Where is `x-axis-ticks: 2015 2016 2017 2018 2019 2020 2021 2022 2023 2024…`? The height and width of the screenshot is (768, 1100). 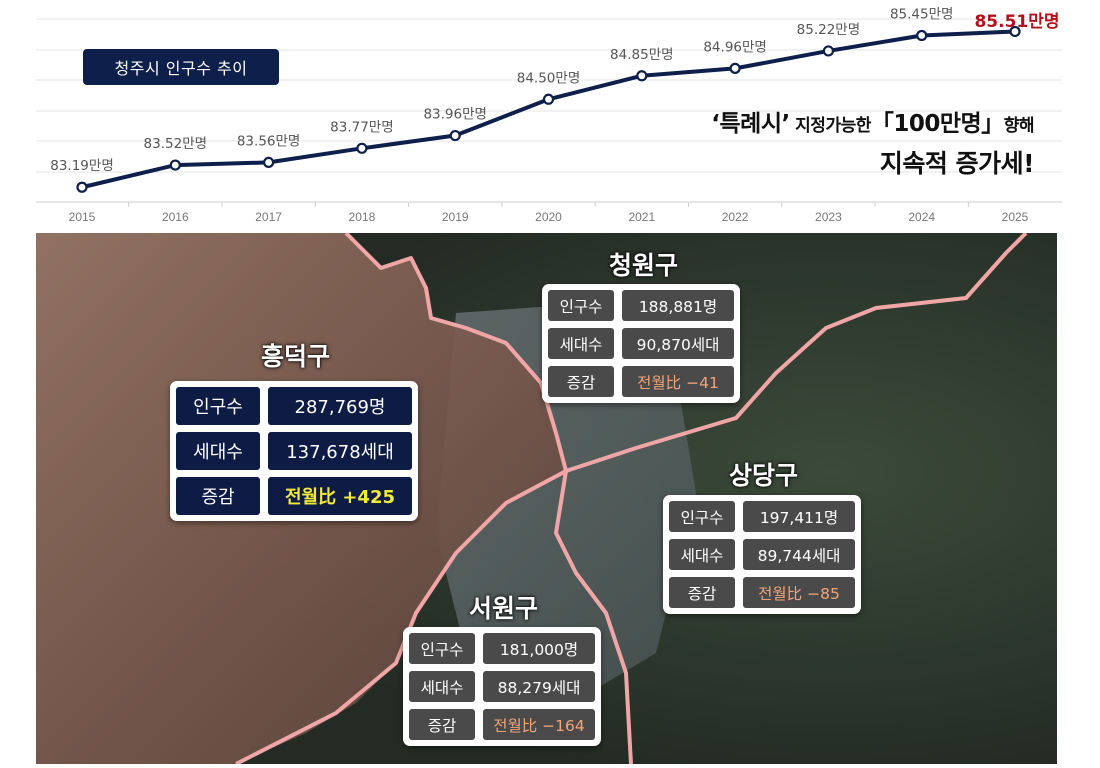
x-axis-ticks: 2015 2016 2017 2018 2019 2020 2021 2022 2023 2024… is located at coordinates (549, 213).